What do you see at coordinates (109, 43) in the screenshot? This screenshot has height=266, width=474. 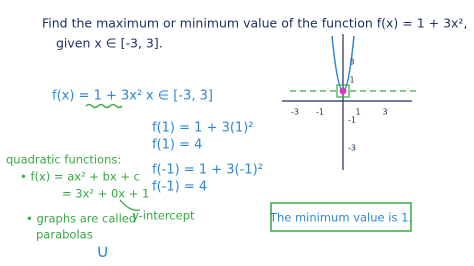 I see `header-line: given x ∈ [-3, 3].` at bounding box center [109, 43].